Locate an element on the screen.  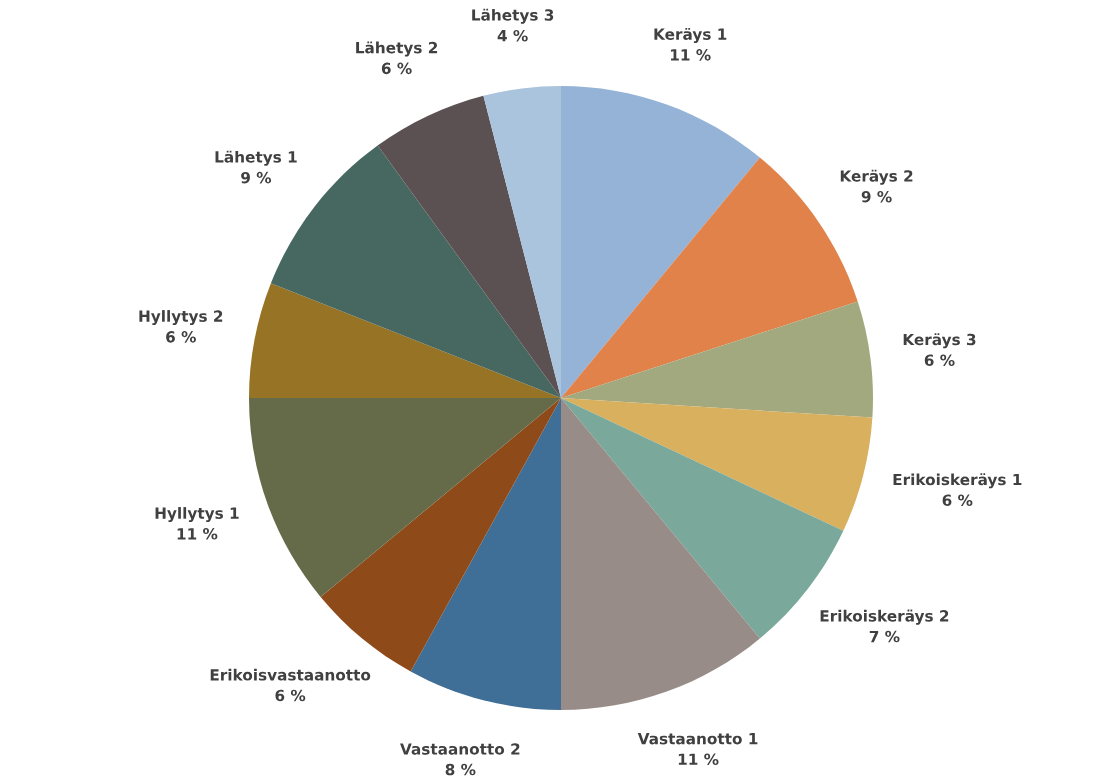
data-label: 7 % is located at coordinates (884, 636).